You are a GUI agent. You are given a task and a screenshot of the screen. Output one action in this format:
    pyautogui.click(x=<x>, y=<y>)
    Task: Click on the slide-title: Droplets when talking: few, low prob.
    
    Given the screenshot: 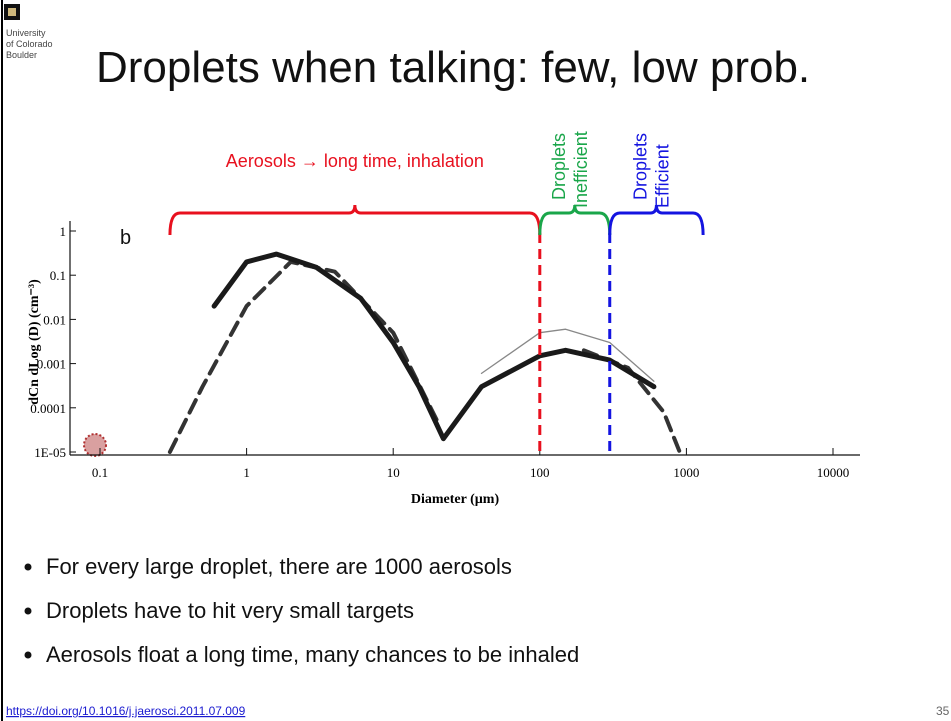 What is the action you would take?
    pyautogui.click(x=453, y=67)
    